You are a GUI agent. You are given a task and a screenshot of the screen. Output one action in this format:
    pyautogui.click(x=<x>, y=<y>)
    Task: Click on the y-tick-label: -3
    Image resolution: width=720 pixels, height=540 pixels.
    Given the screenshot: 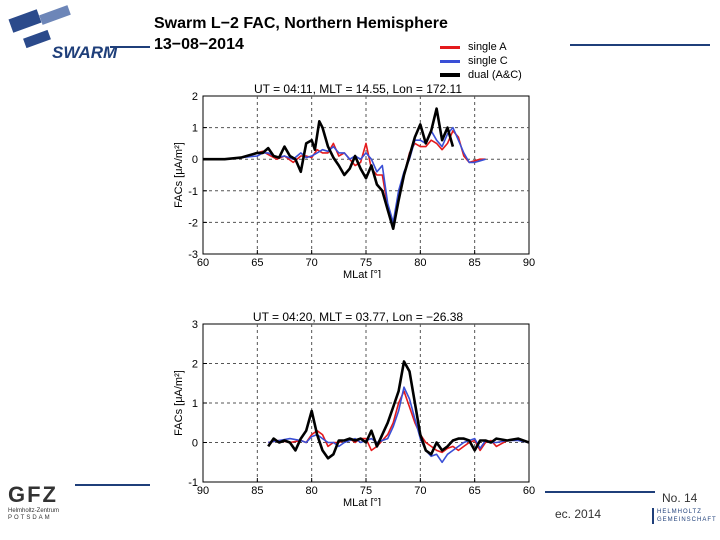 What is the action you would take?
    pyautogui.click(x=193, y=255)
    